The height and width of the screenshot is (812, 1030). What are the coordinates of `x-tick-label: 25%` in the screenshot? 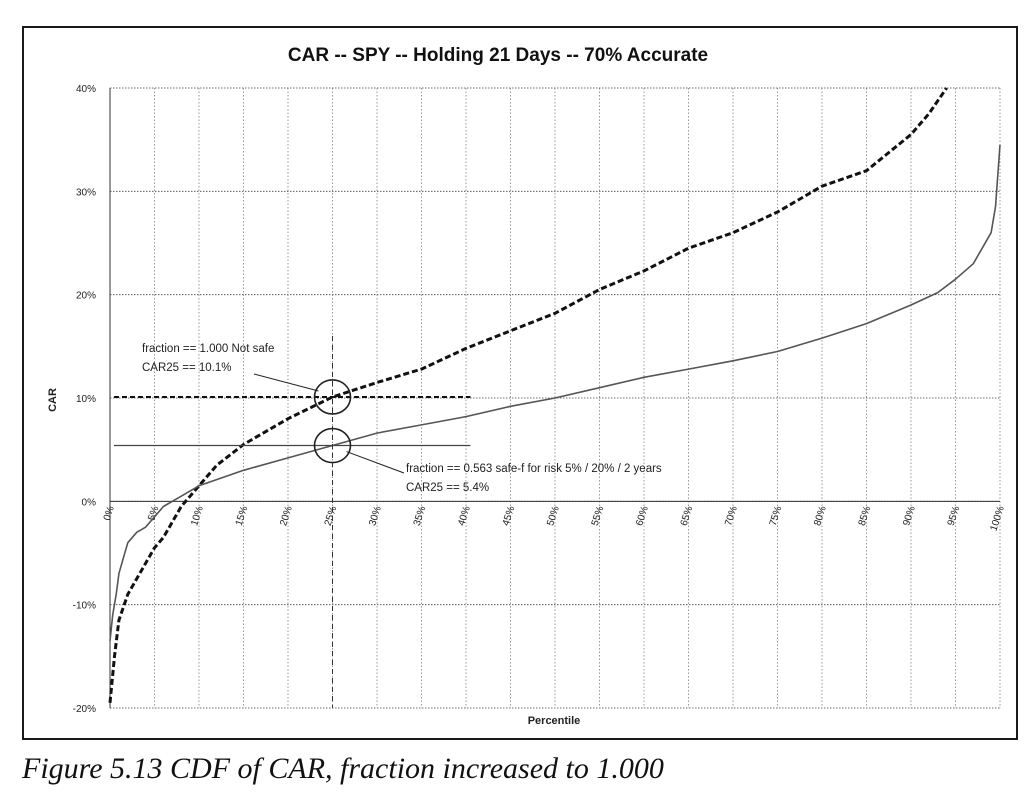 It's located at (331, 516).